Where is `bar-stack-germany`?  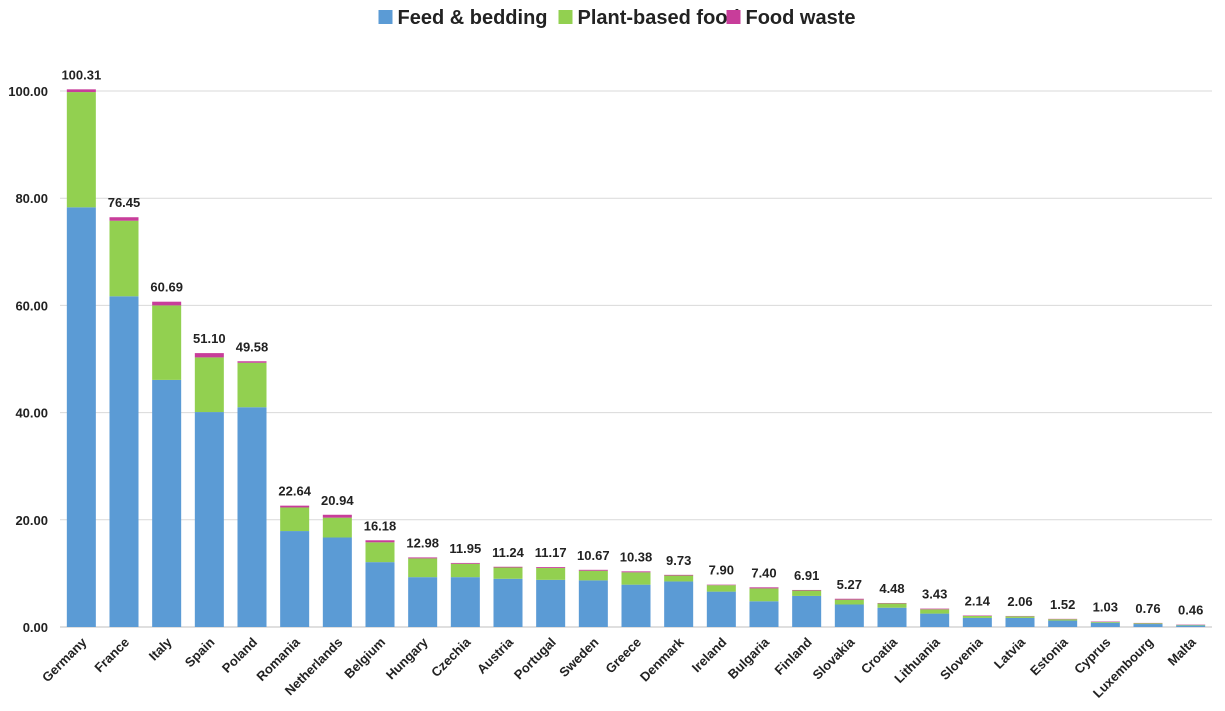
bar-stack-germany is located at coordinates (81, 358).